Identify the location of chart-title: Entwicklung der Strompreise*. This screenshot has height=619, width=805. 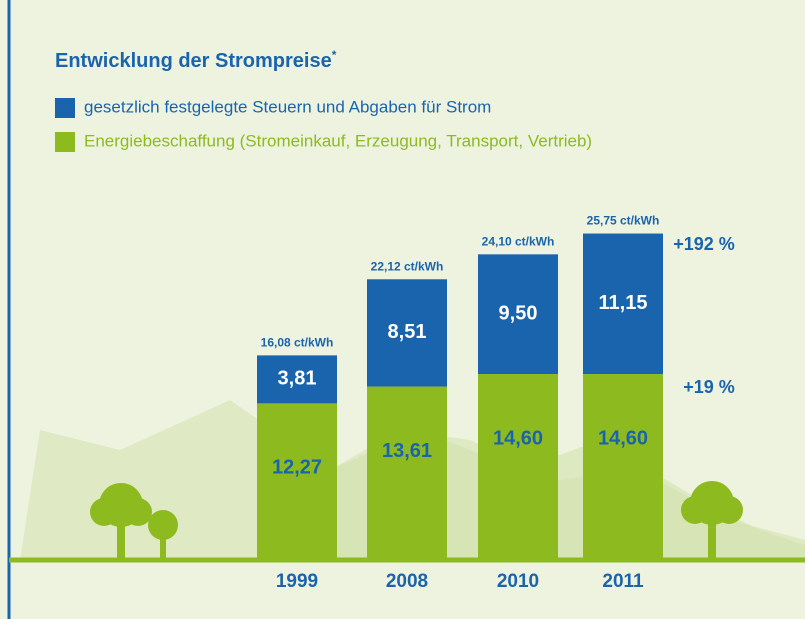
(196, 60).